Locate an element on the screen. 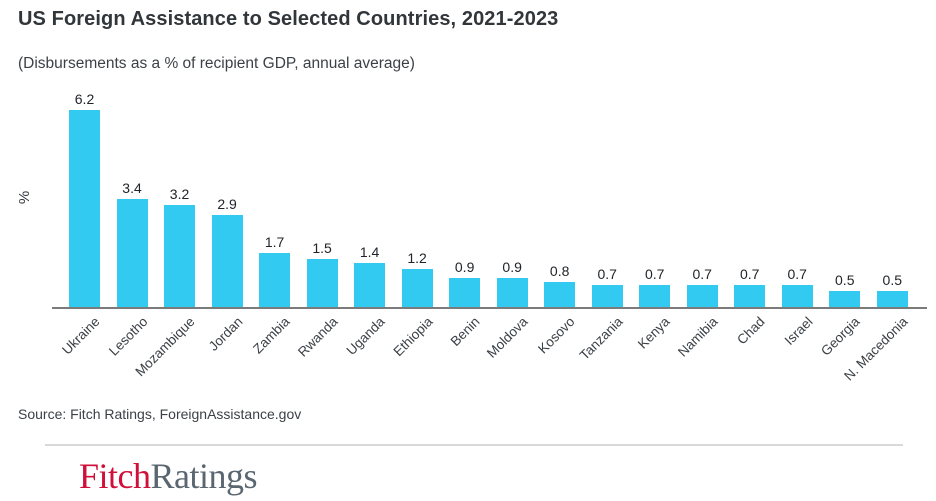  x-axis-label: Kenya is located at coordinates (653, 333).